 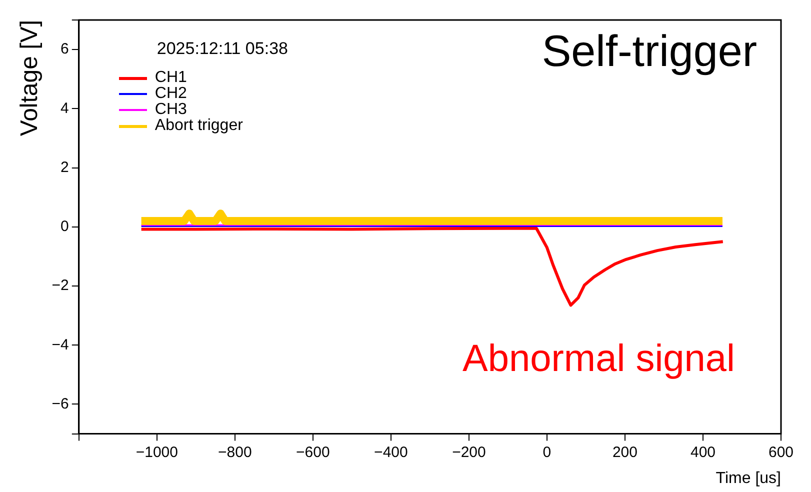 I want to click on x-tick-label: 400, so click(x=703, y=452).